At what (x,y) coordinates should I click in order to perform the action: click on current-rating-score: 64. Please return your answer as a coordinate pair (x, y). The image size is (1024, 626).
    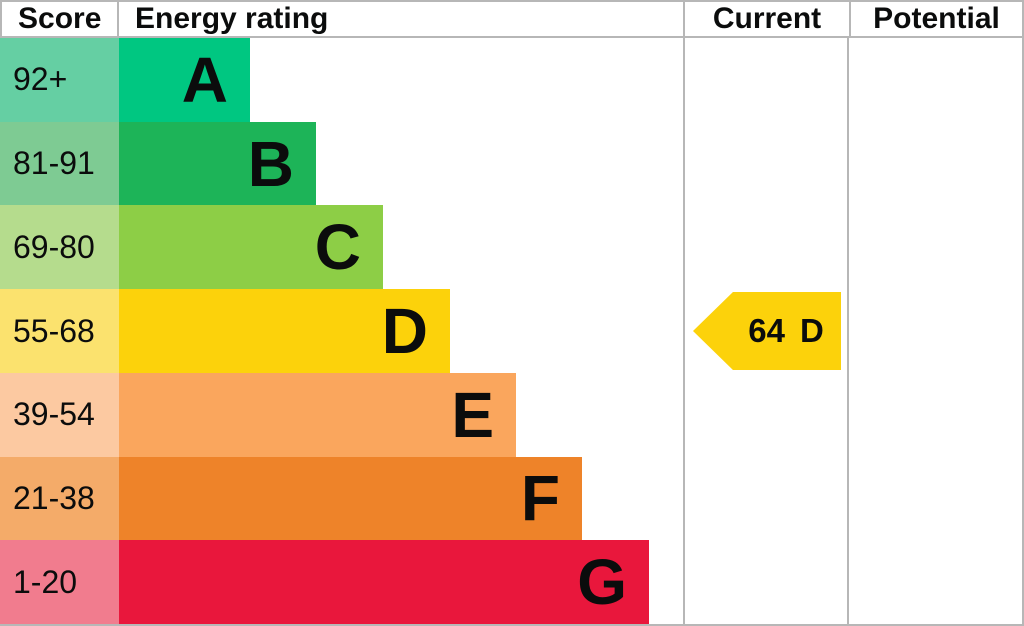
    Looking at the image, I should click on (766, 330).